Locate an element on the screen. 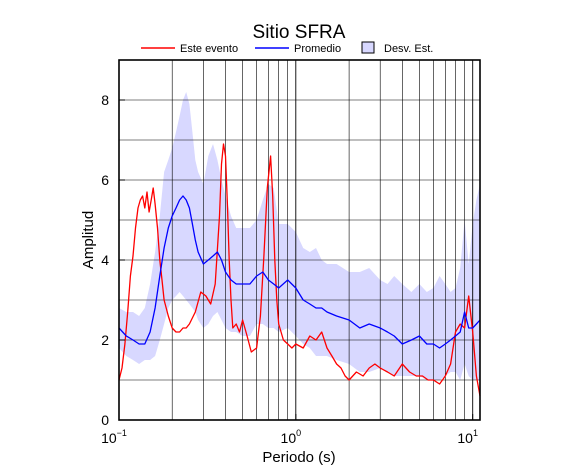  y-tick-label: 8 is located at coordinates (105, 100).